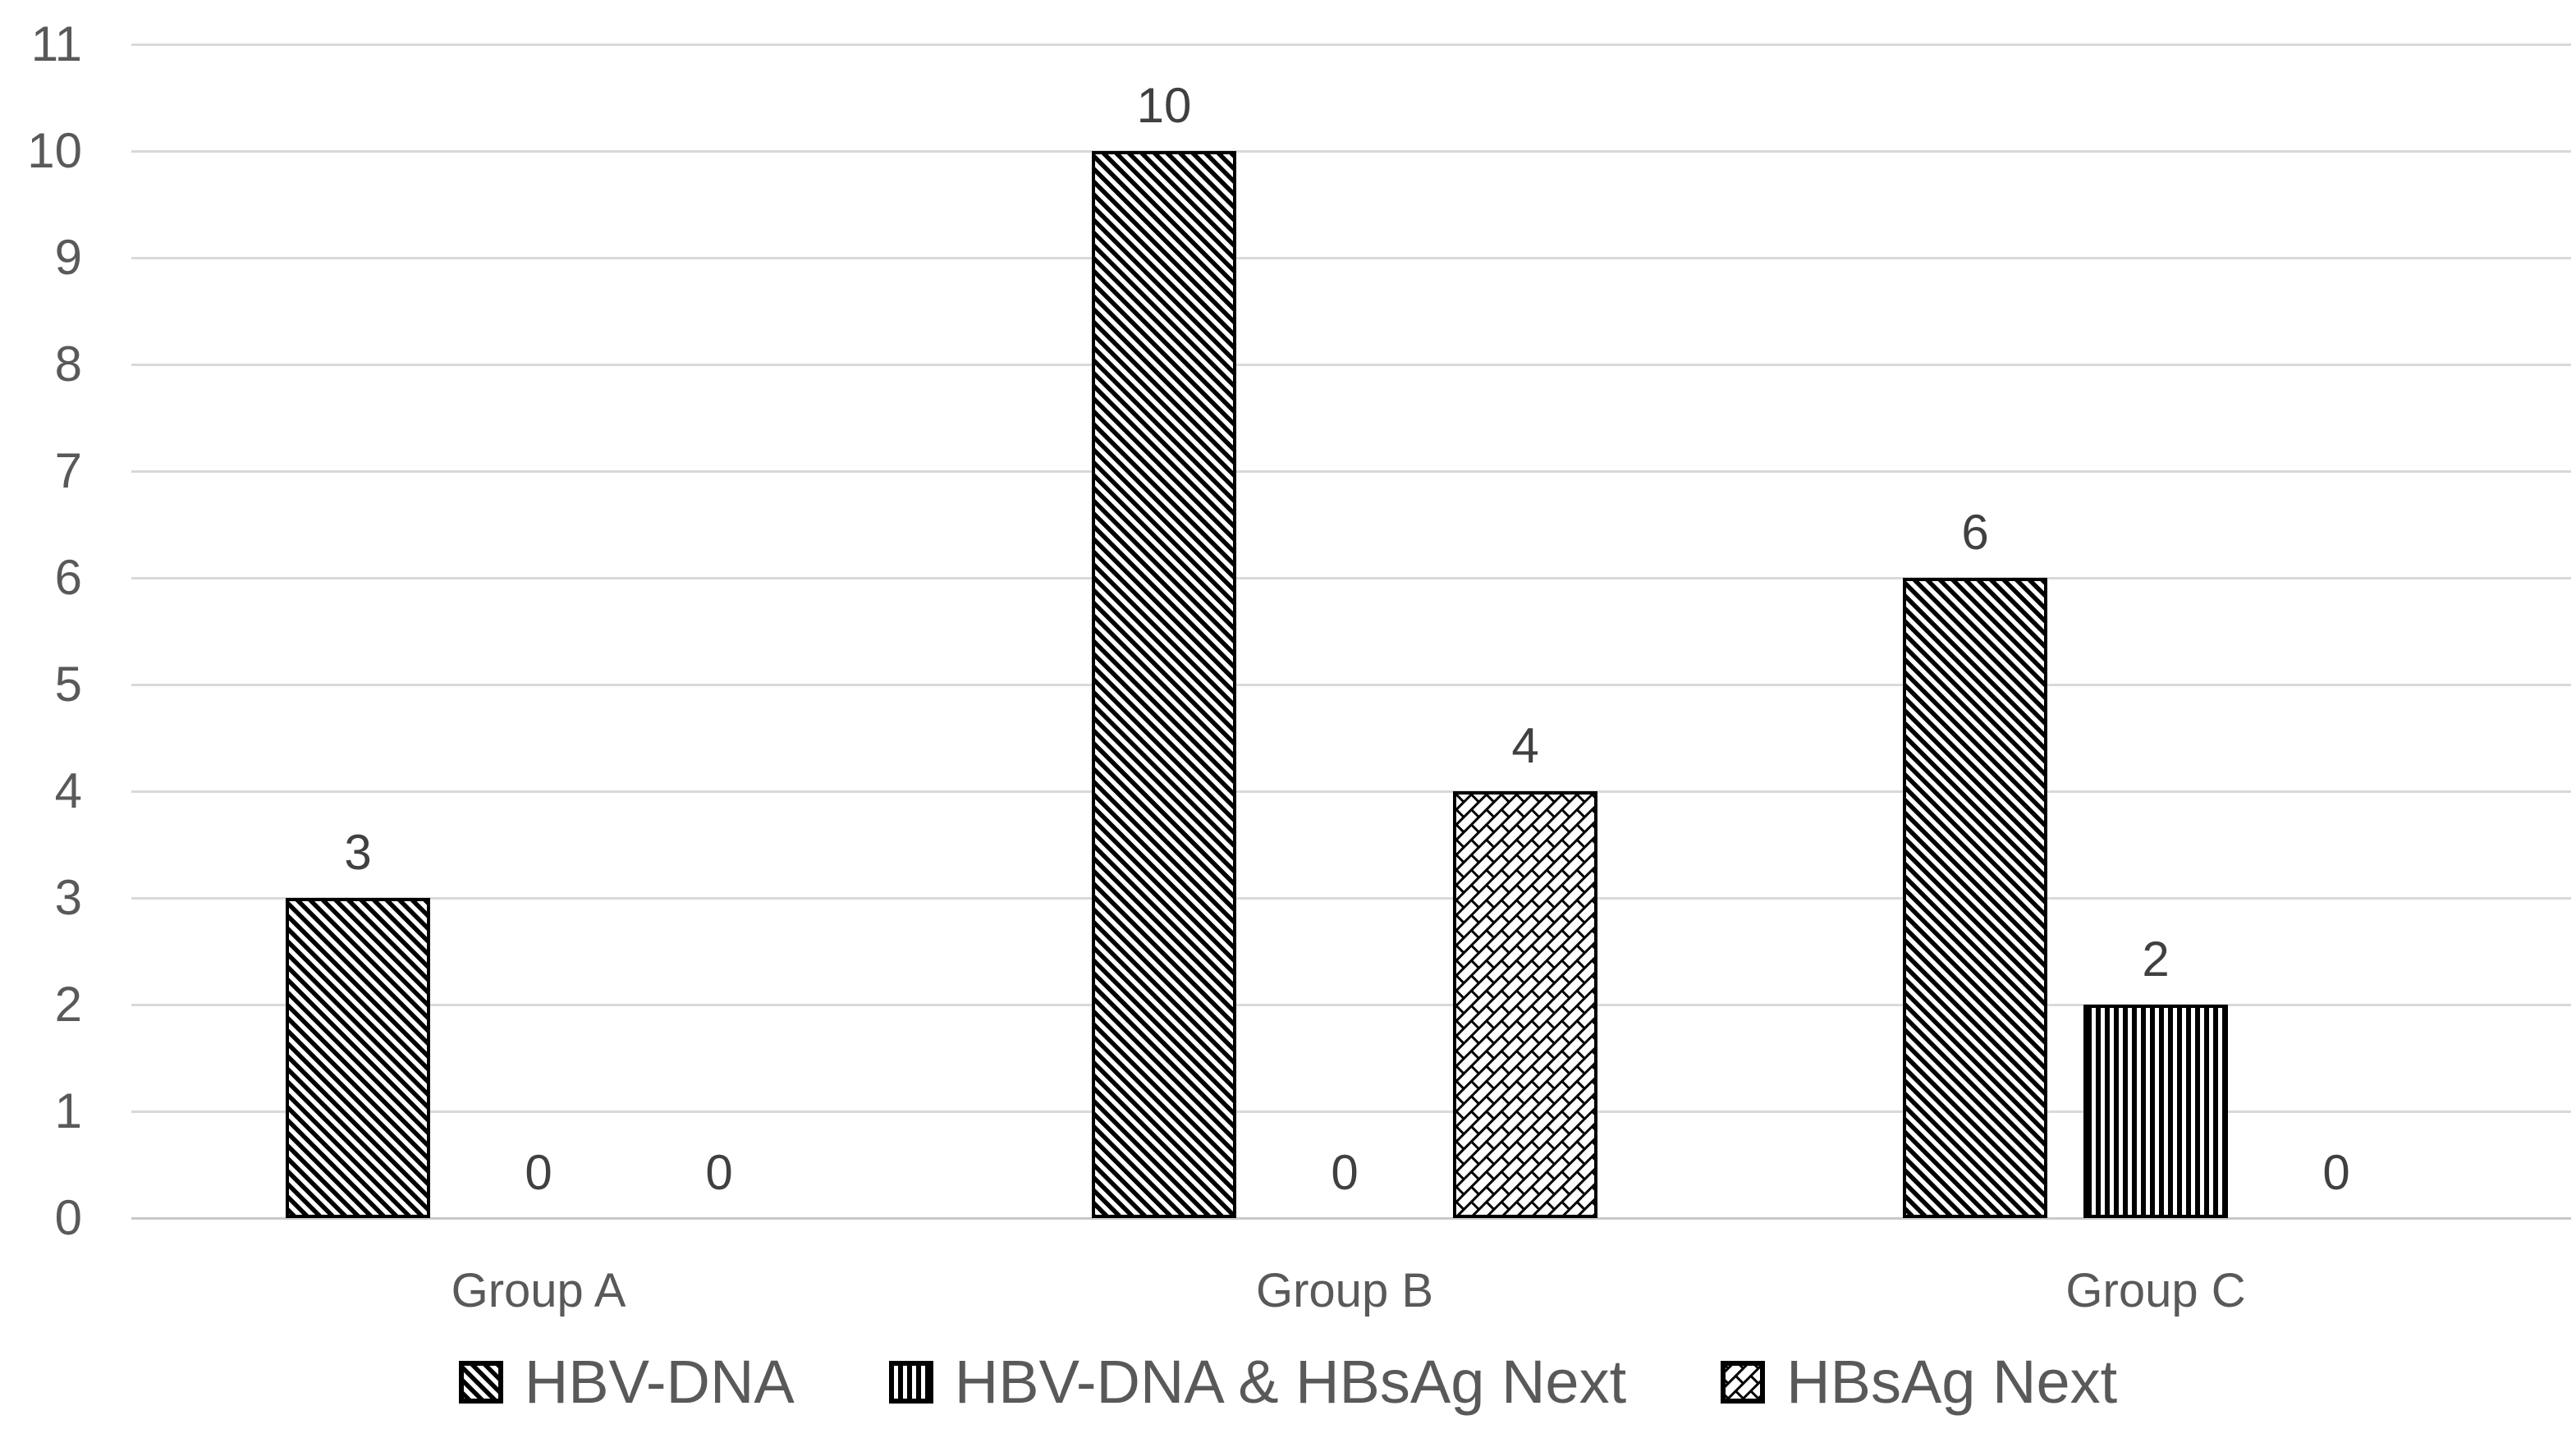  What do you see at coordinates (1975, 532) in the screenshot?
I see `data-label: 6` at bounding box center [1975, 532].